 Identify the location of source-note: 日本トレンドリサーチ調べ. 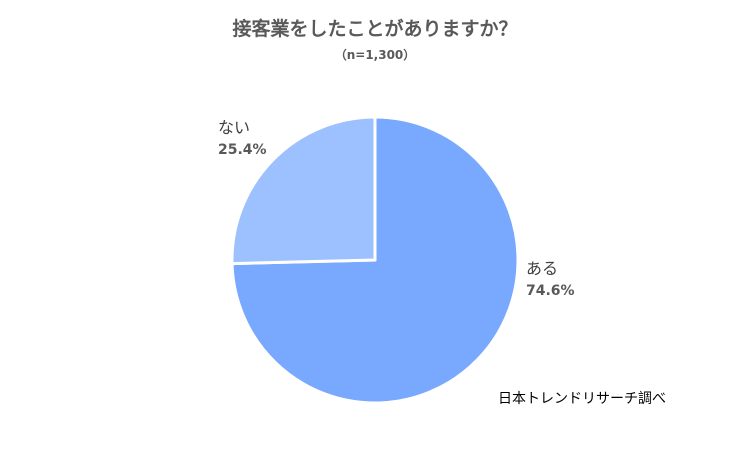
(582, 399).